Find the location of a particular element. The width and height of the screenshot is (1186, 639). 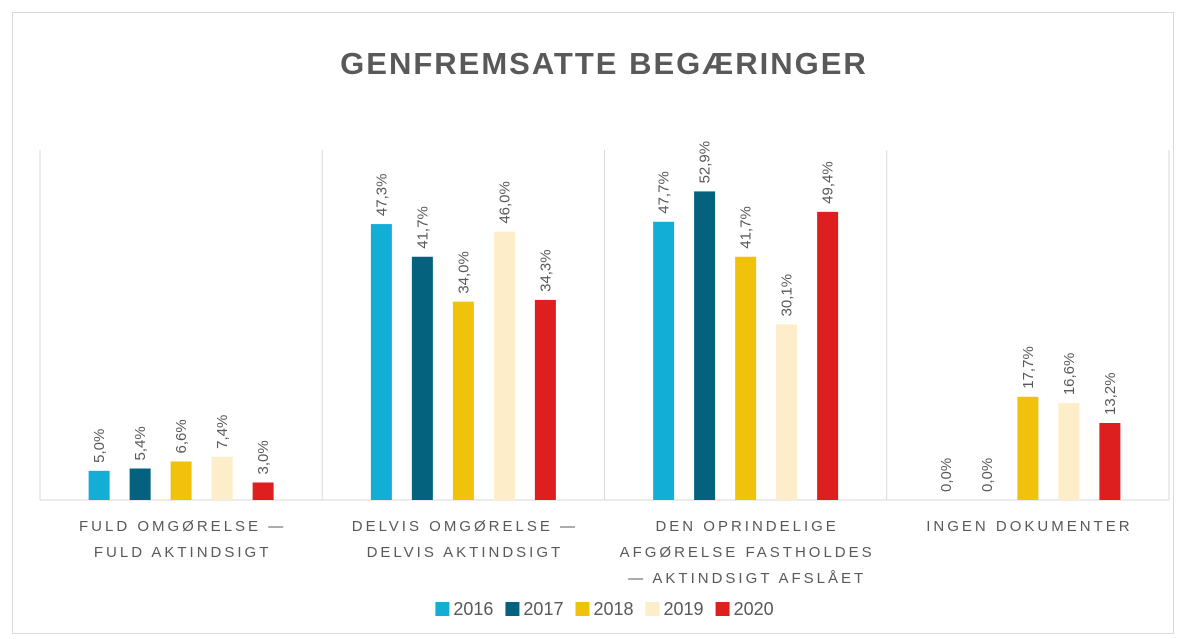

data-label: 46,0% is located at coordinates (504, 202).